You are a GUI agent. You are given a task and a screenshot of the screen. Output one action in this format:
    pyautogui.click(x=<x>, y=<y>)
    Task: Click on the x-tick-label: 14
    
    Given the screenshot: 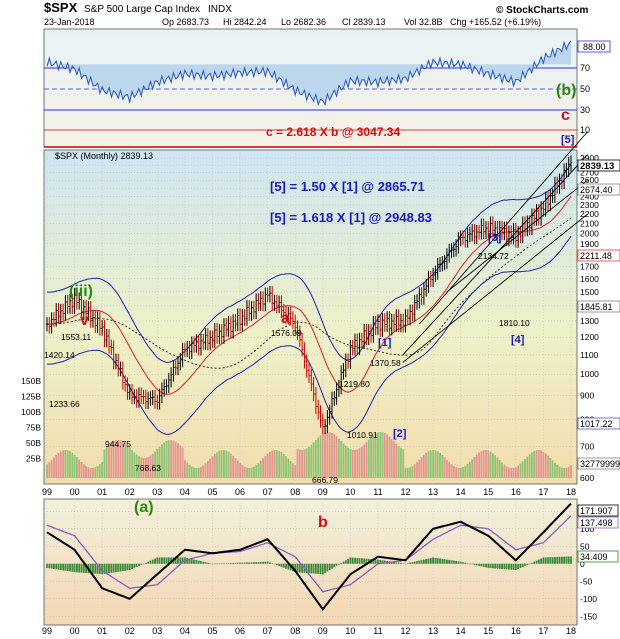 What is the action you would take?
    pyautogui.click(x=461, y=631)
    